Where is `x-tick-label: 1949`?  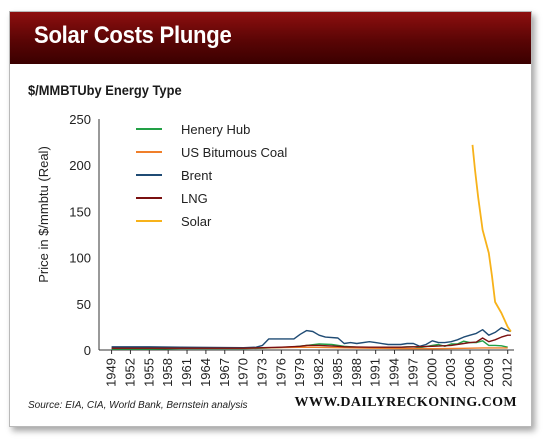
x-tick-label: 1949 is located at coordinates (111, 372).